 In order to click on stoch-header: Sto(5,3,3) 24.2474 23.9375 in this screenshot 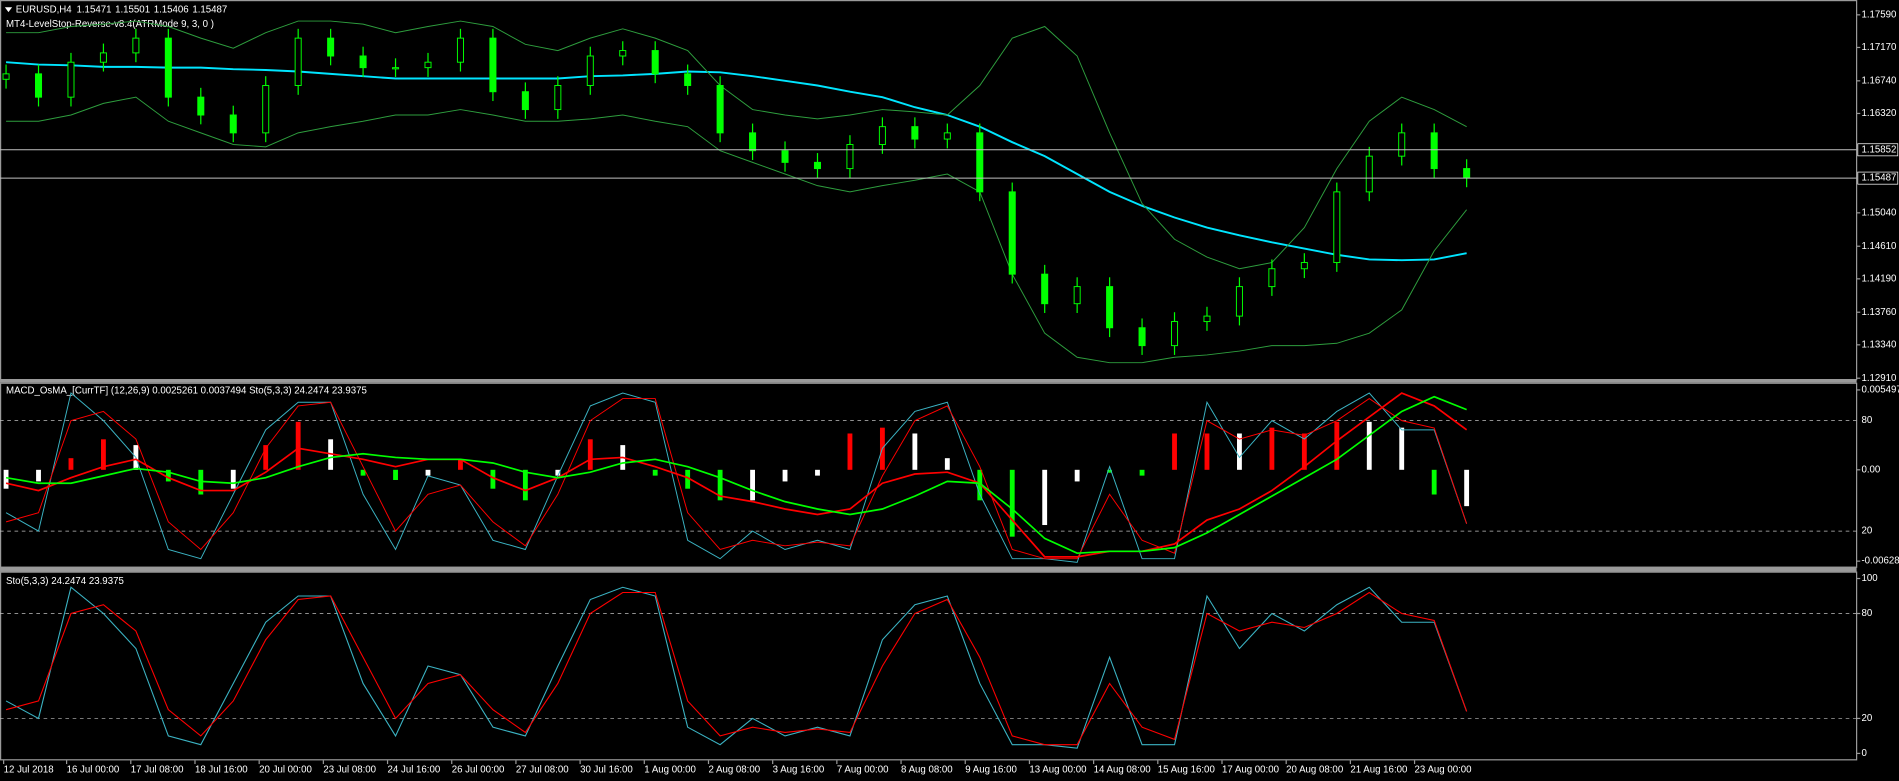, I will do `click(65, 581)`.